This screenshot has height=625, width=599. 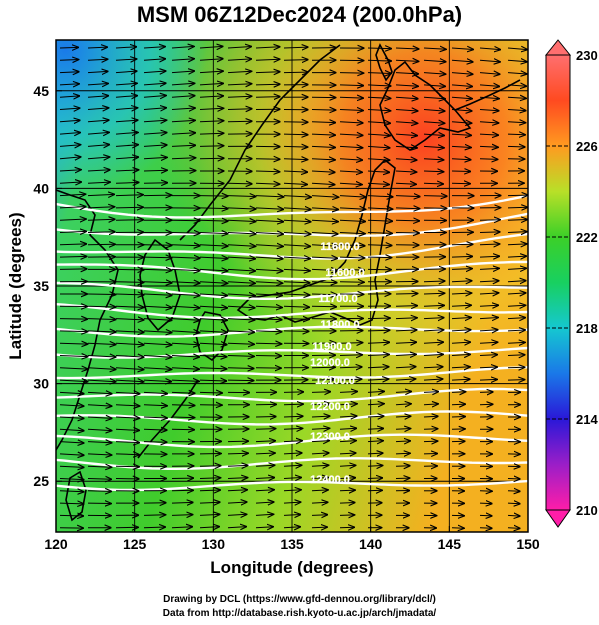 I want to click on colorbar-bottom-triangle, so click(x=558, y=518).